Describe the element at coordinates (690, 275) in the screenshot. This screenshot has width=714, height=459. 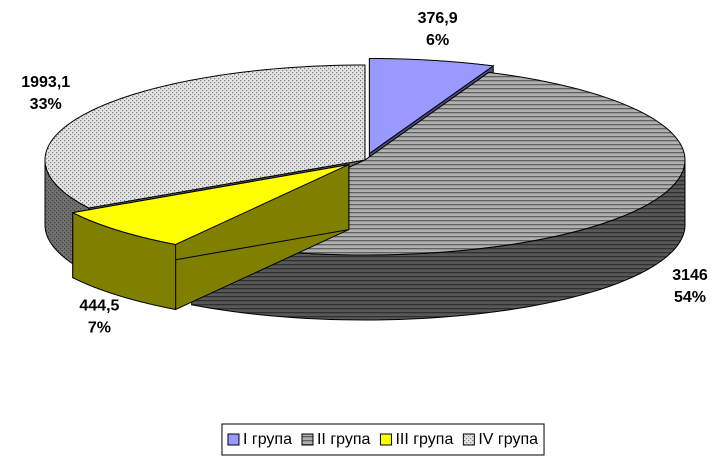
I see `value-label: 3146` at that location.